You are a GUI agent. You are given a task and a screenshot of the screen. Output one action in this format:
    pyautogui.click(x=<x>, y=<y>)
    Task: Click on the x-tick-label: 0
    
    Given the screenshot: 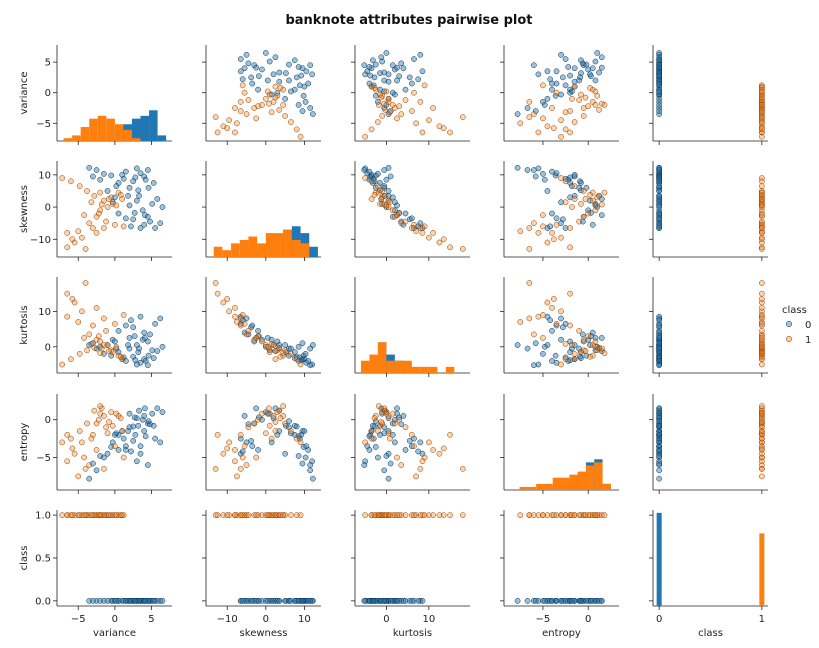 What is the action you would take?
    pyautogui.click(x=266, y=619)
    